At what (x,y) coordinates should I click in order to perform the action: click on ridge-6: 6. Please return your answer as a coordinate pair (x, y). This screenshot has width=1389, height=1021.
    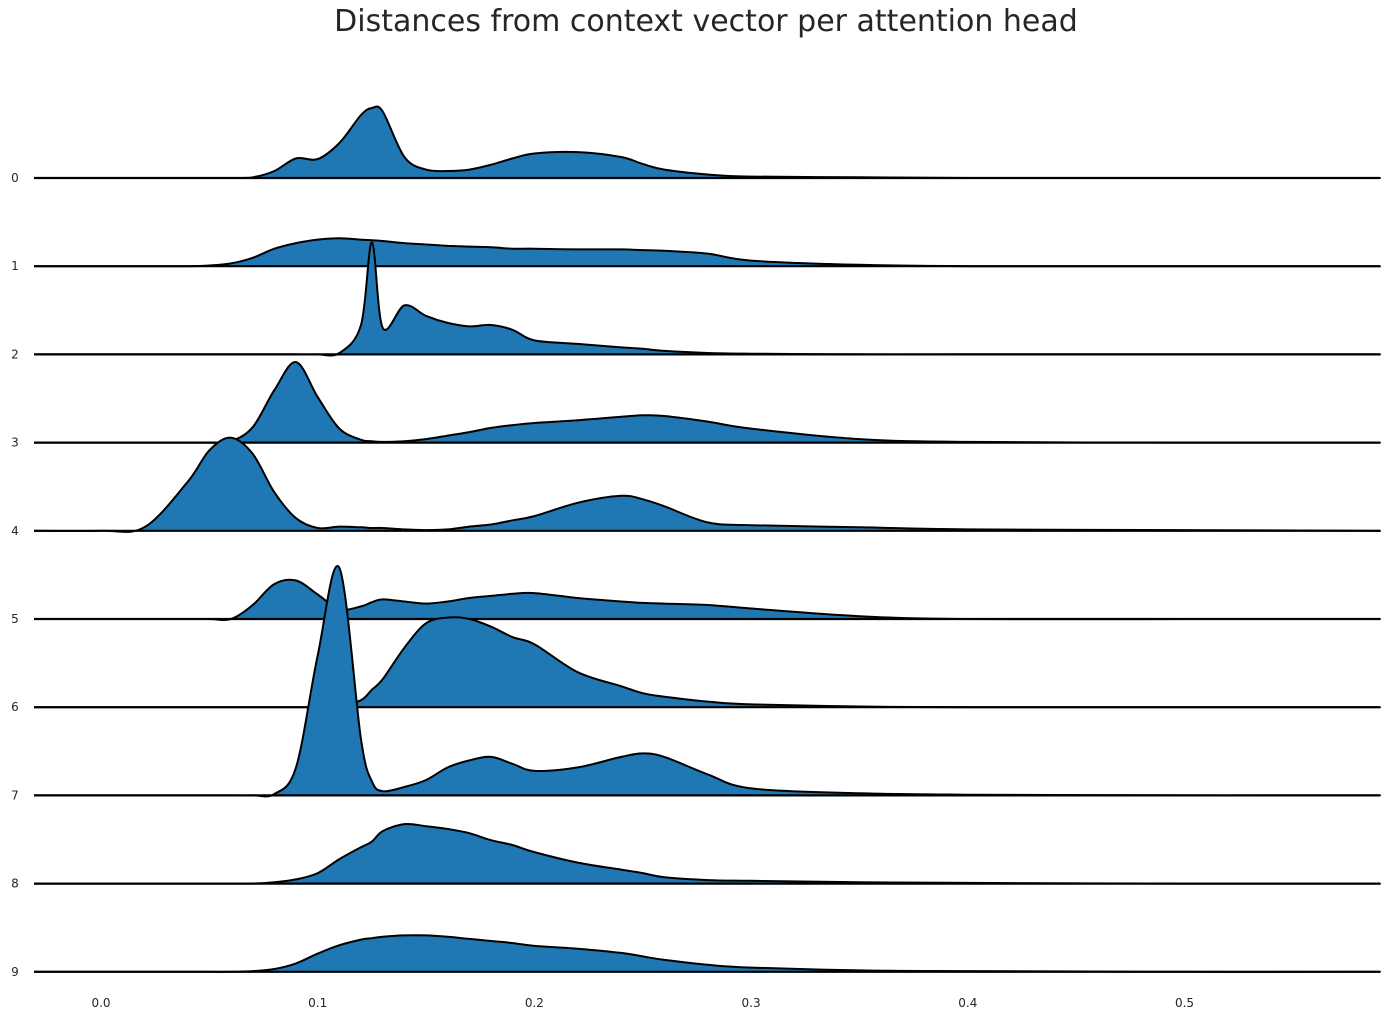
    Looking at the image, I should click on (696, 665).